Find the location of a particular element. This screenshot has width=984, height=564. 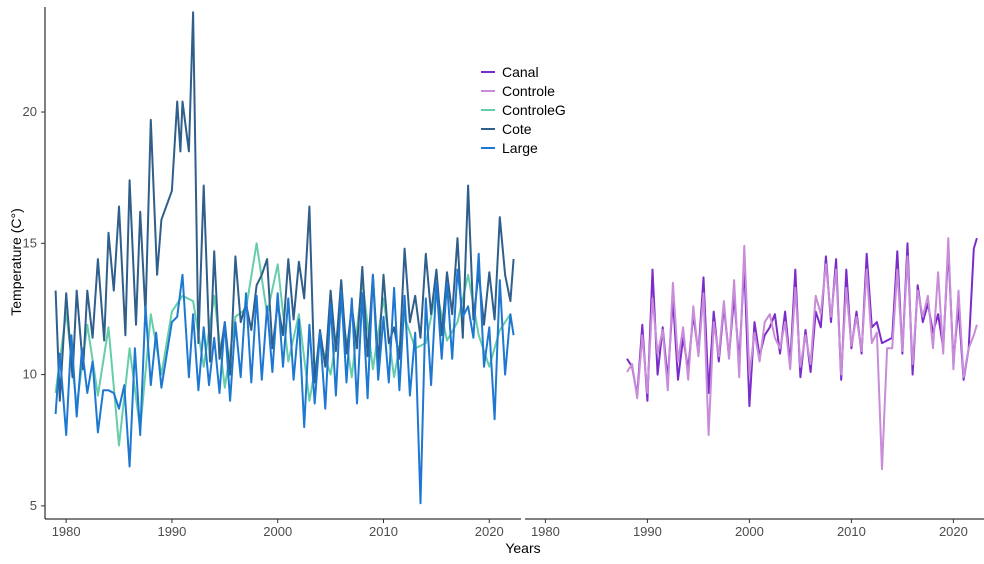

legend-label-large: Large is located at coordinates (520, 148).